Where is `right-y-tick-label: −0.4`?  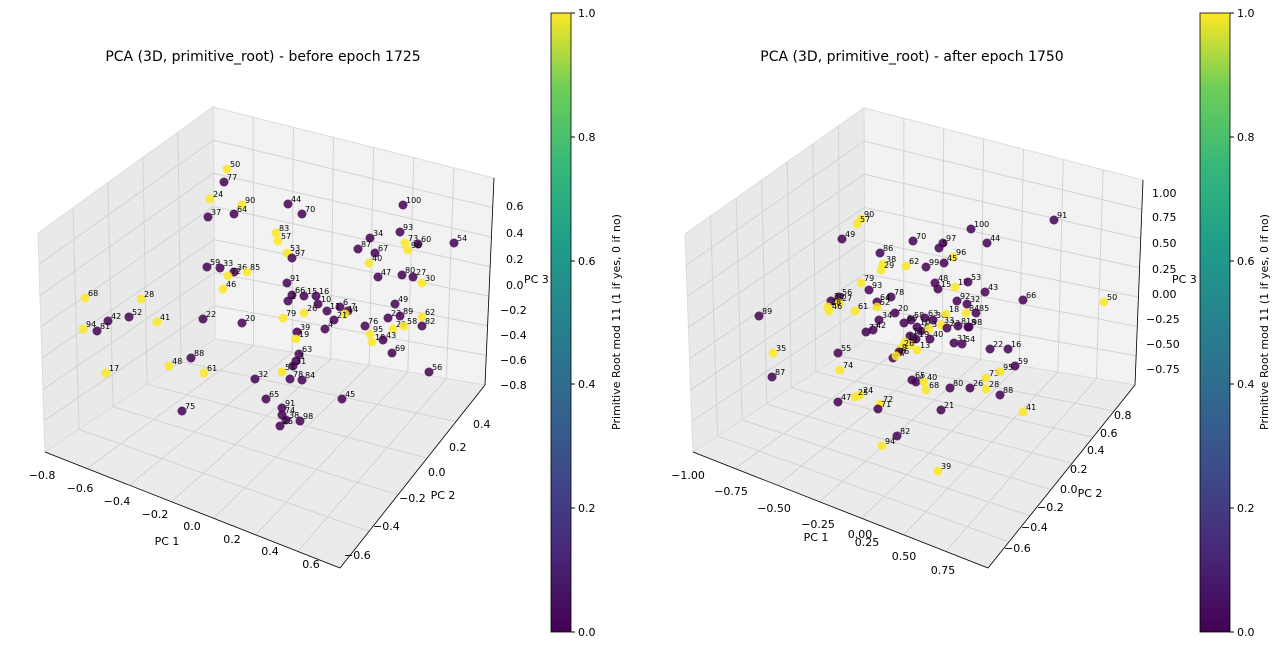
right-y-tick-label: −0.4 is located at coordinates (1034, 527).